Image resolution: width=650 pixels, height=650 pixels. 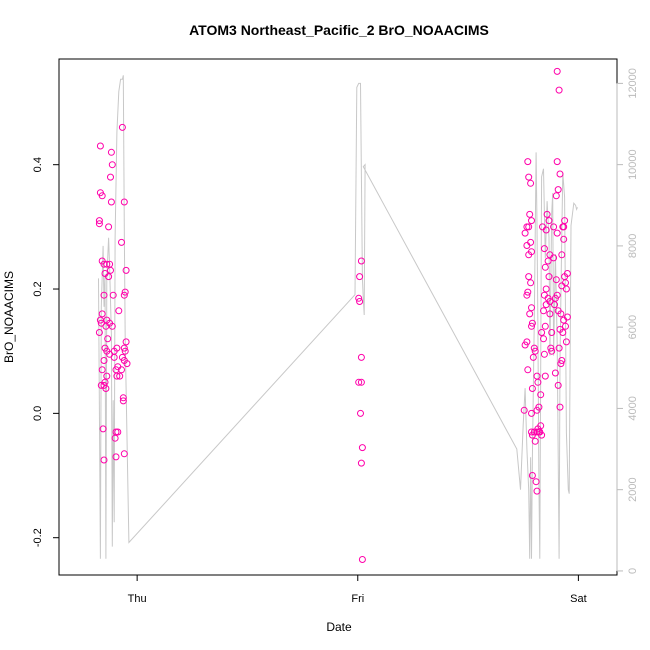 What do you see at coordinates (633, 246) in the screenshot?
I see `y2-tick-label: 8000` at bounding box center [633, 246].